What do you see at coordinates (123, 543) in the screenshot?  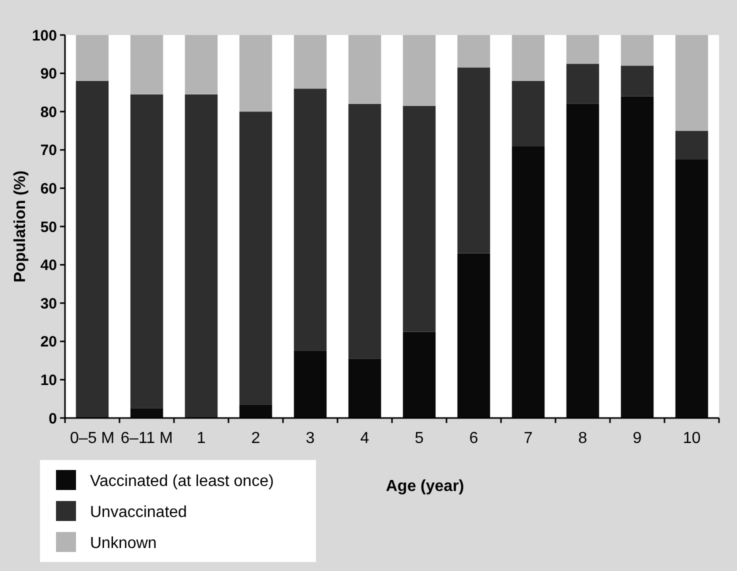 I see `legend-label: Unknown` at bounding box center [123, 543].